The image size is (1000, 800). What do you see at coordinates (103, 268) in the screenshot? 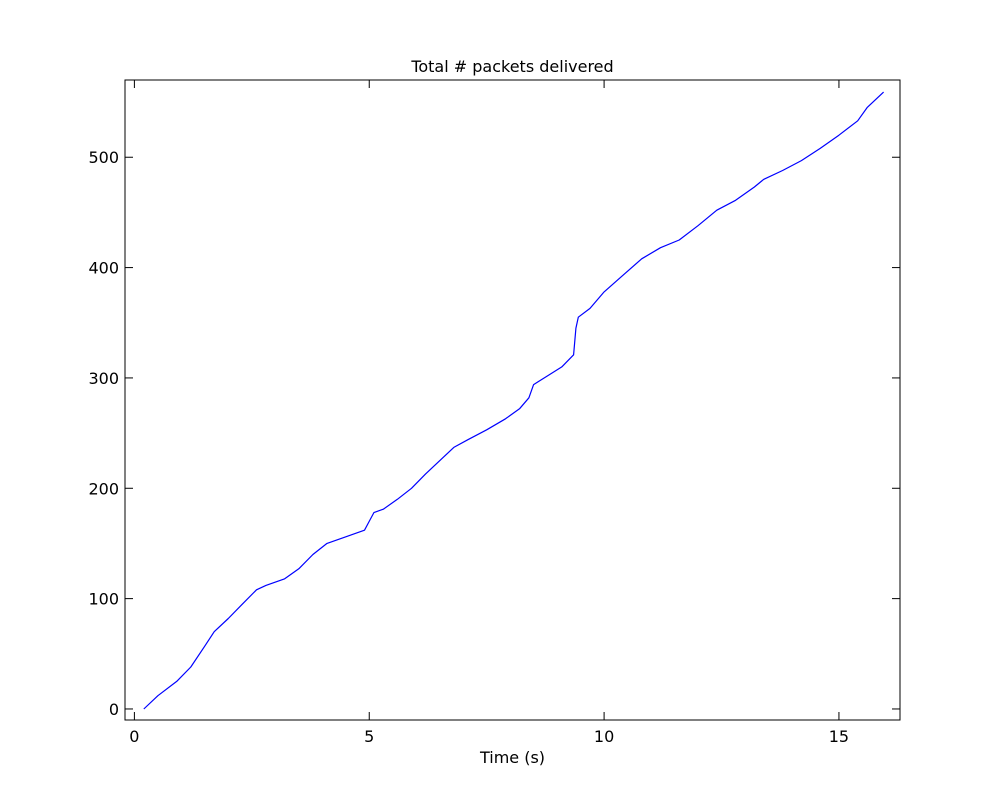
I see `y-tick-label: 400` at bounding box center [103, 268].